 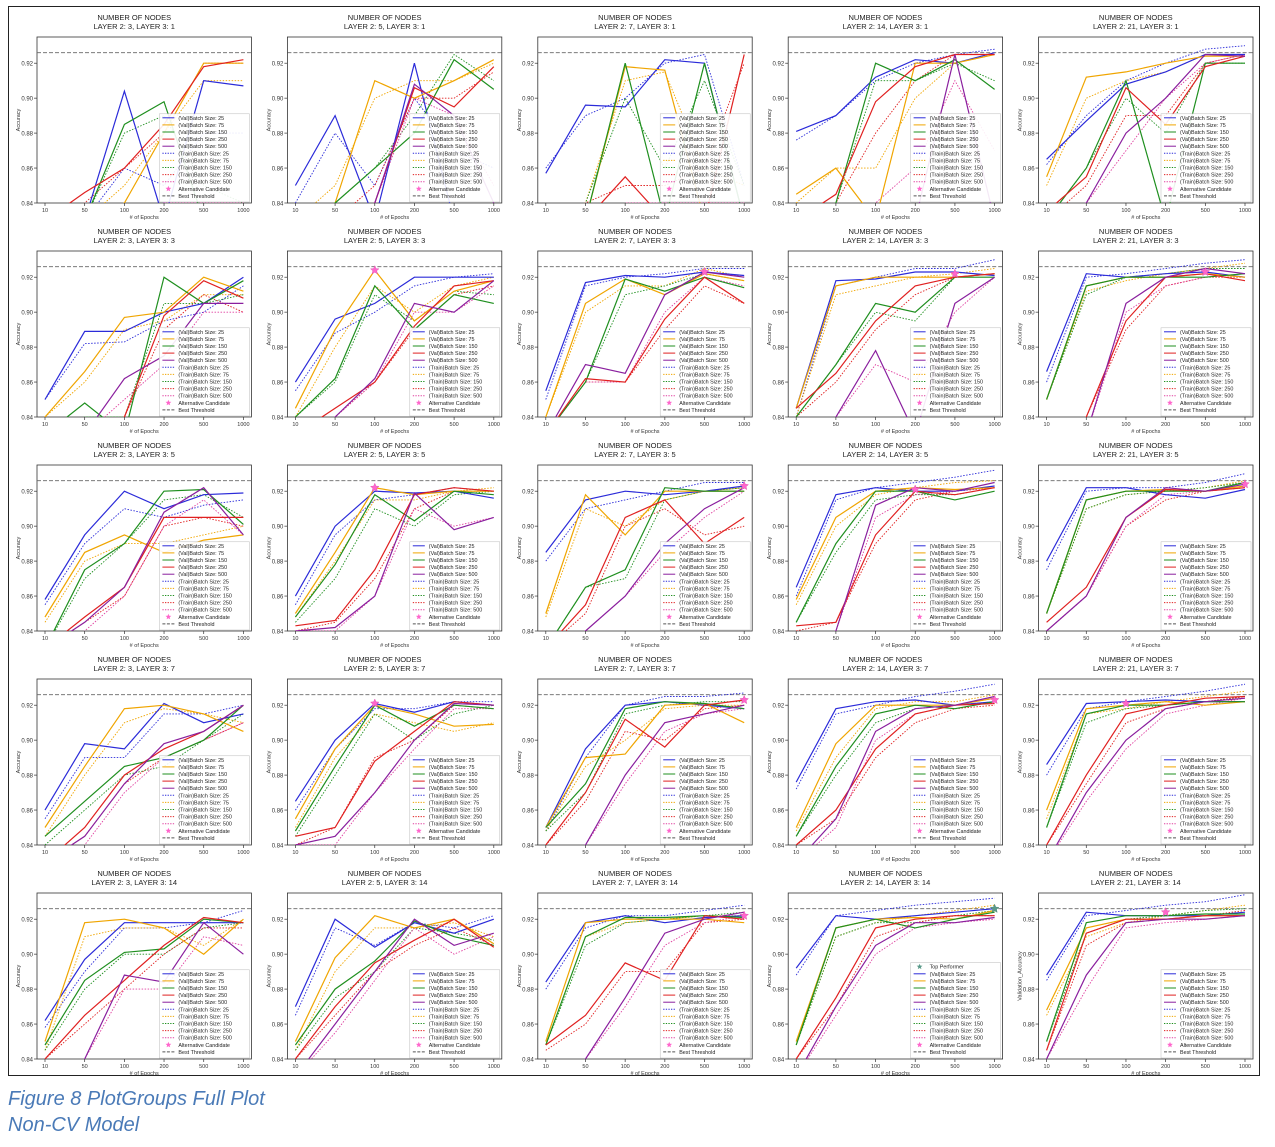 I want to click on legend-label: (Val)Batch Size: 250, so click(x=453, y=996).